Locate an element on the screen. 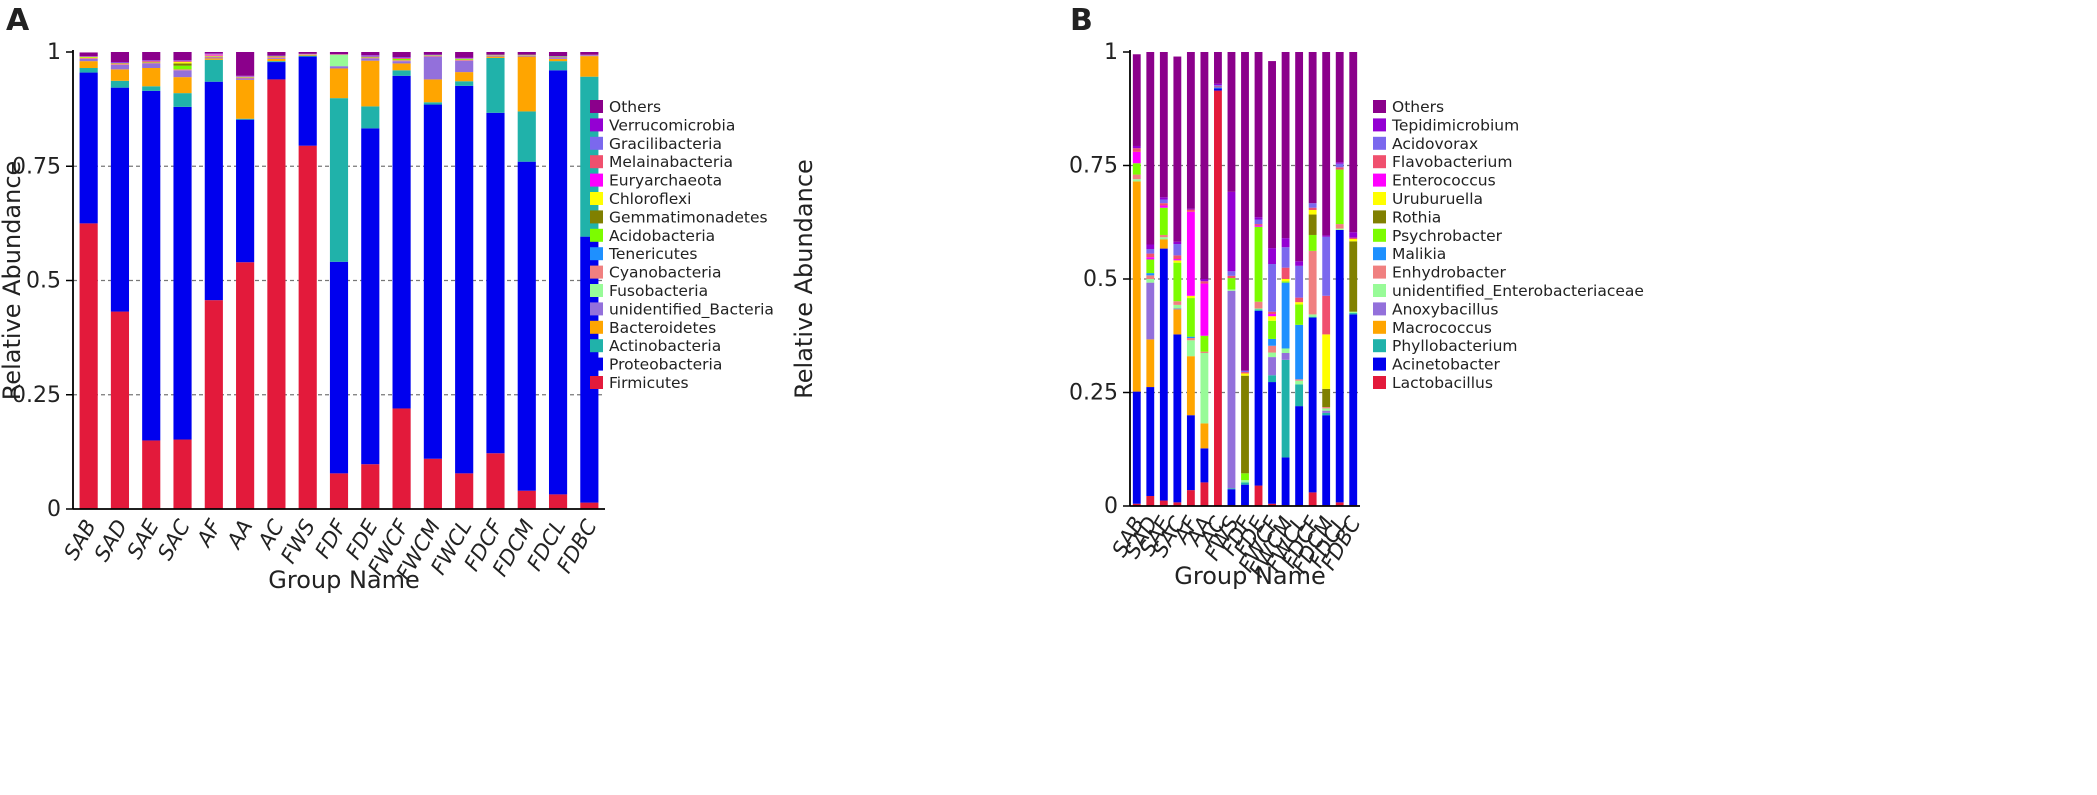 This screenshot has width=2097, height=795. legend-label: unidentified_Enterobacteriaceae is located at coordinates (1518, 291).